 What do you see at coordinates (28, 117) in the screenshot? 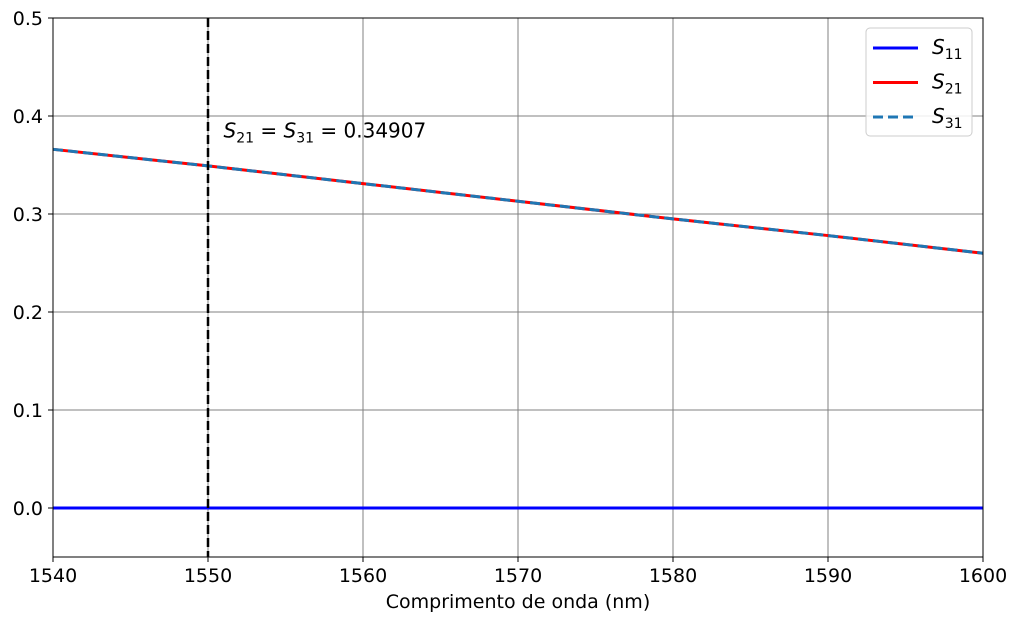
I see `y-tick-label: 0.4` at bounding box center [28, 117].